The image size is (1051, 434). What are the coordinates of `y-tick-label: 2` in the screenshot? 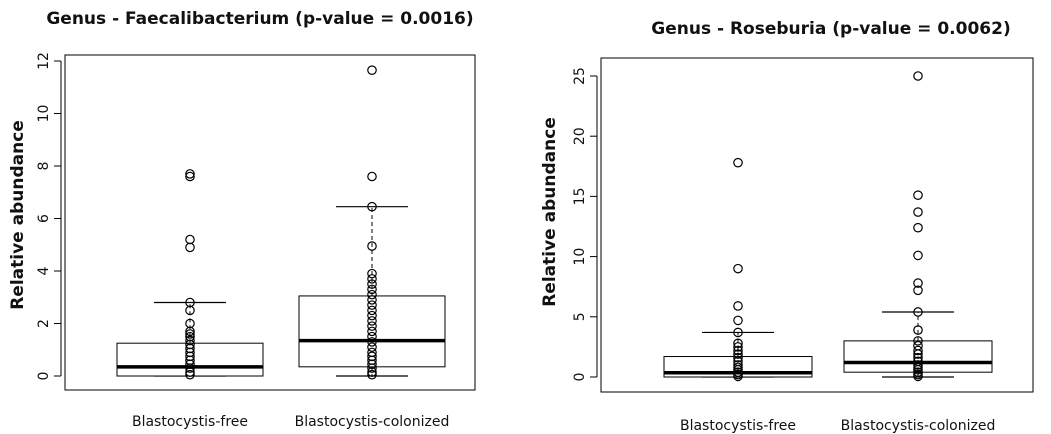 It's located at (44, 323).